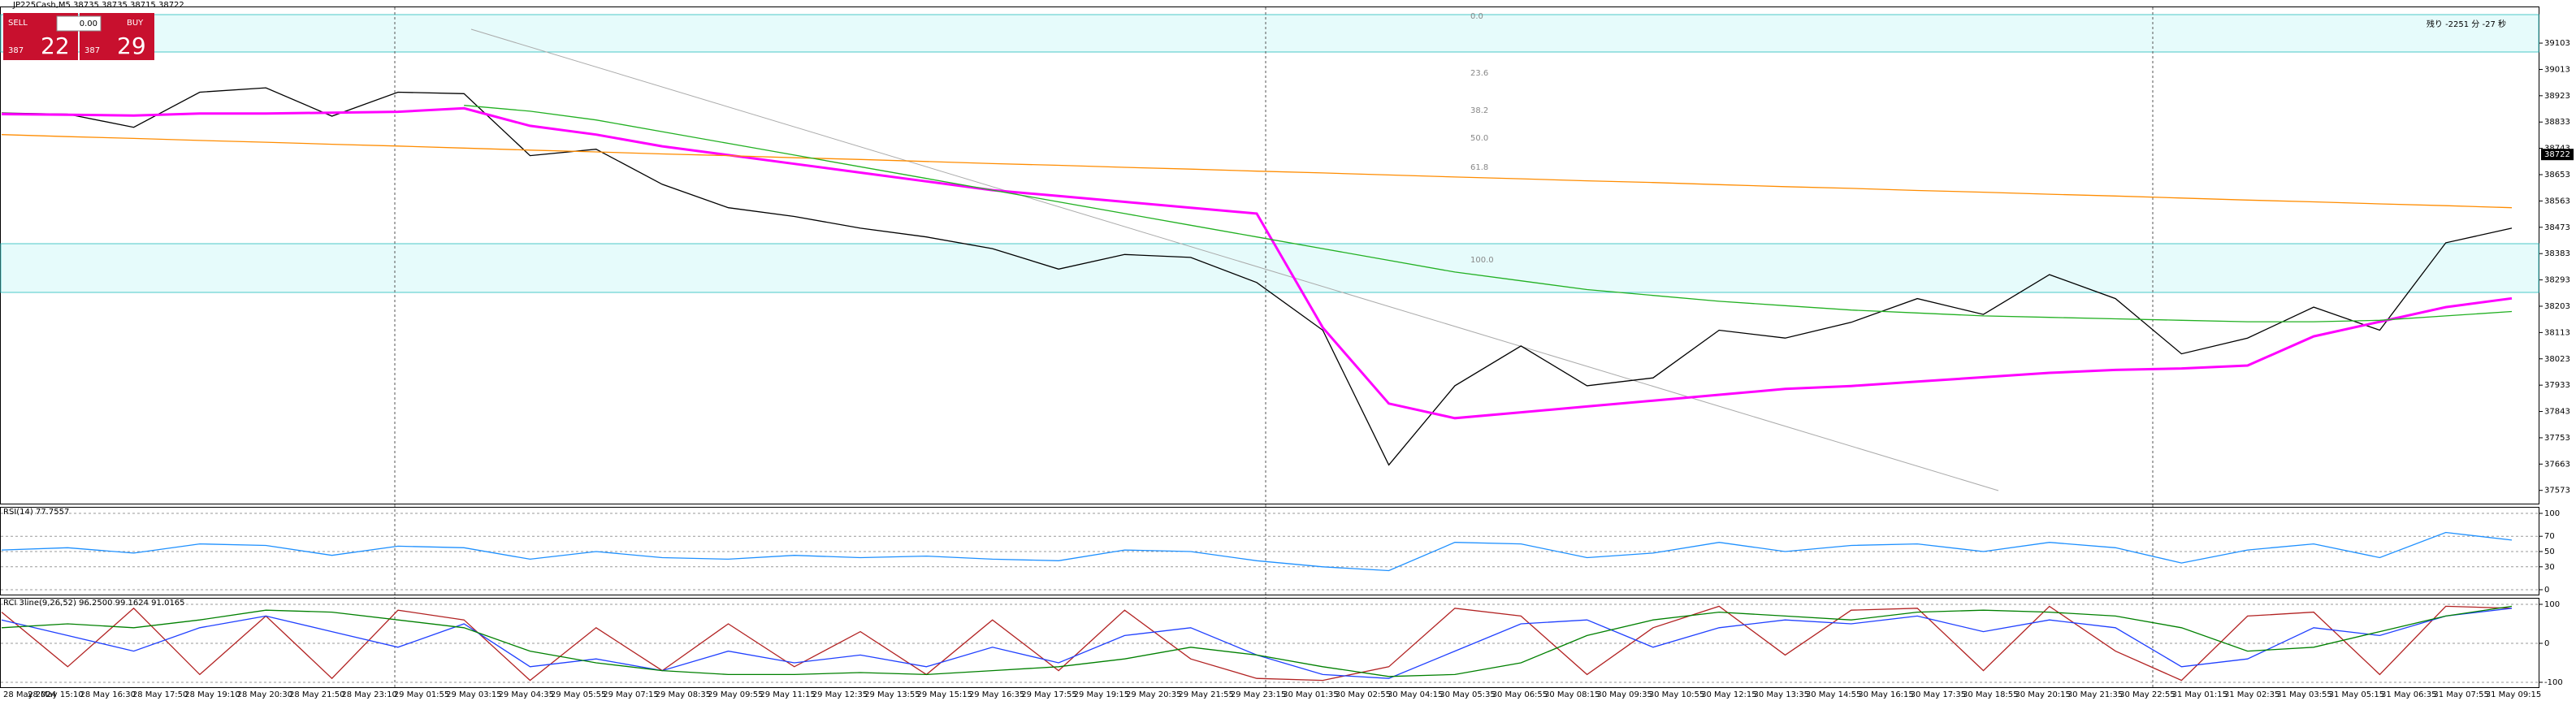 This screenshot has width=2576, height=701. Describe the element at coordinates (1572, 694) in the screenshot. I see `x-tick-label: 30 May 08:15` at that location.